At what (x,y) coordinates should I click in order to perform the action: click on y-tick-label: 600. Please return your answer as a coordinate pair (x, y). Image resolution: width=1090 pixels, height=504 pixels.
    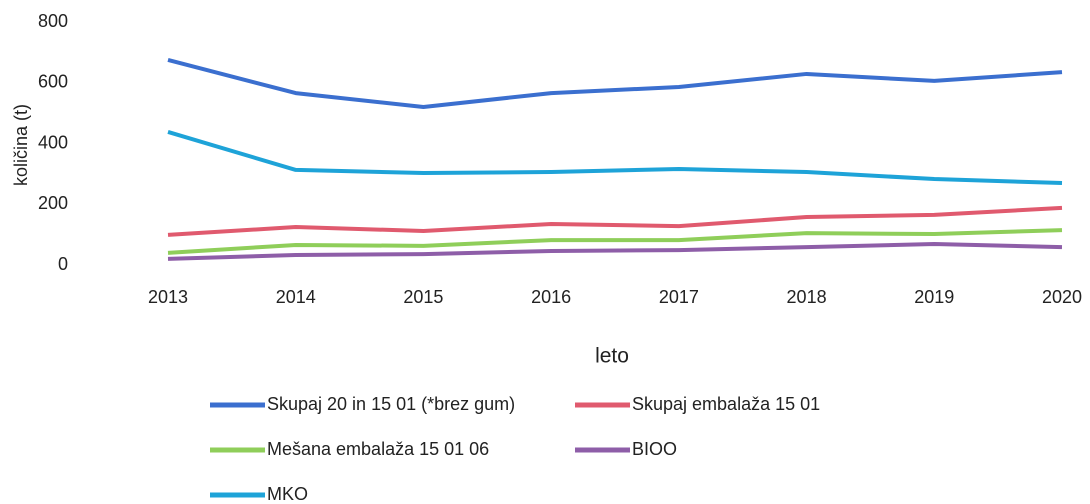
    Looking at the image, I should click on (53, 82).